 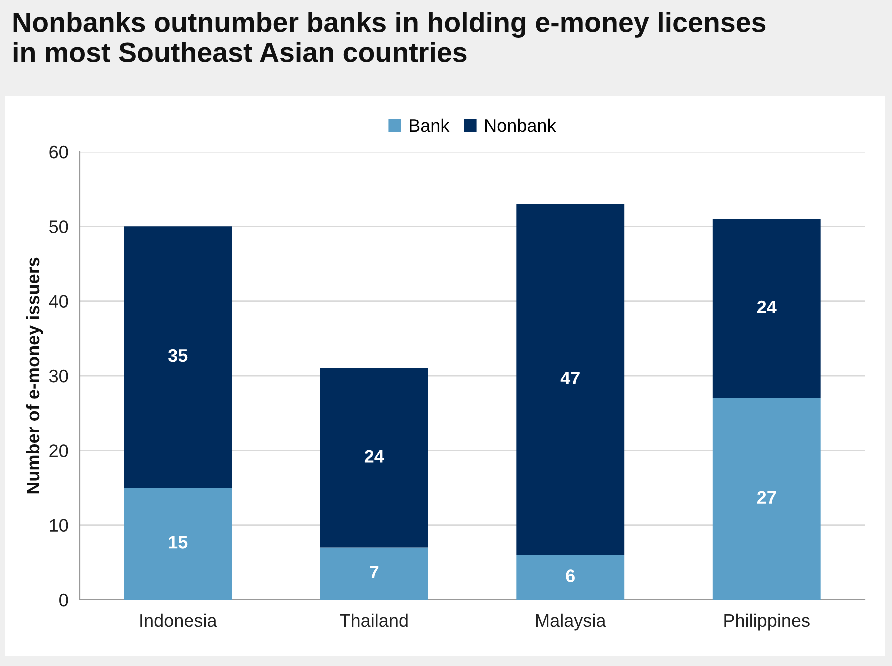 What do you see at coordinates (58, 376) in the screenshot?
I see `y-tick-label: 30` at bounding box center [58, 376].